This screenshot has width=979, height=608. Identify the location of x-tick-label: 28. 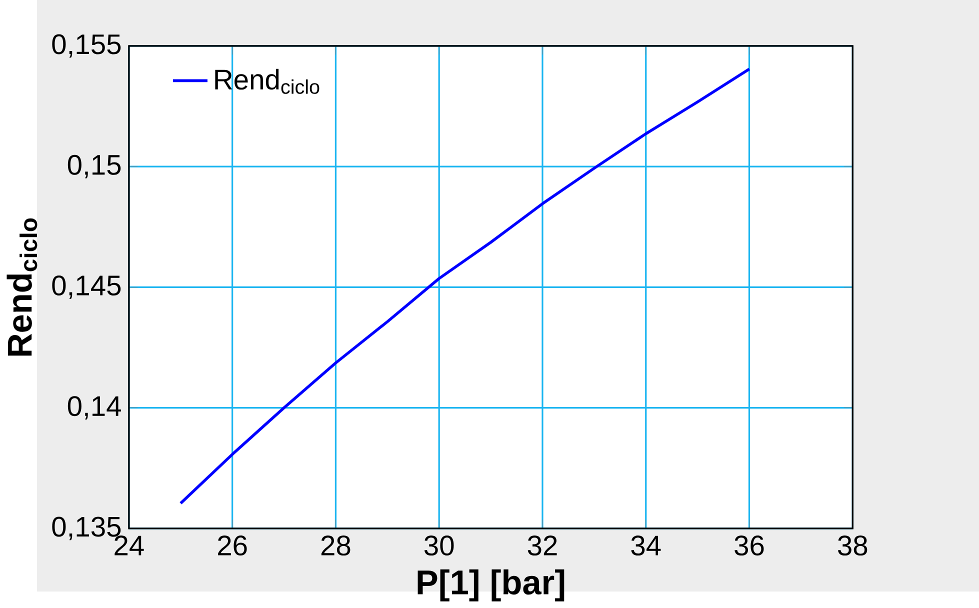
(335, 545).